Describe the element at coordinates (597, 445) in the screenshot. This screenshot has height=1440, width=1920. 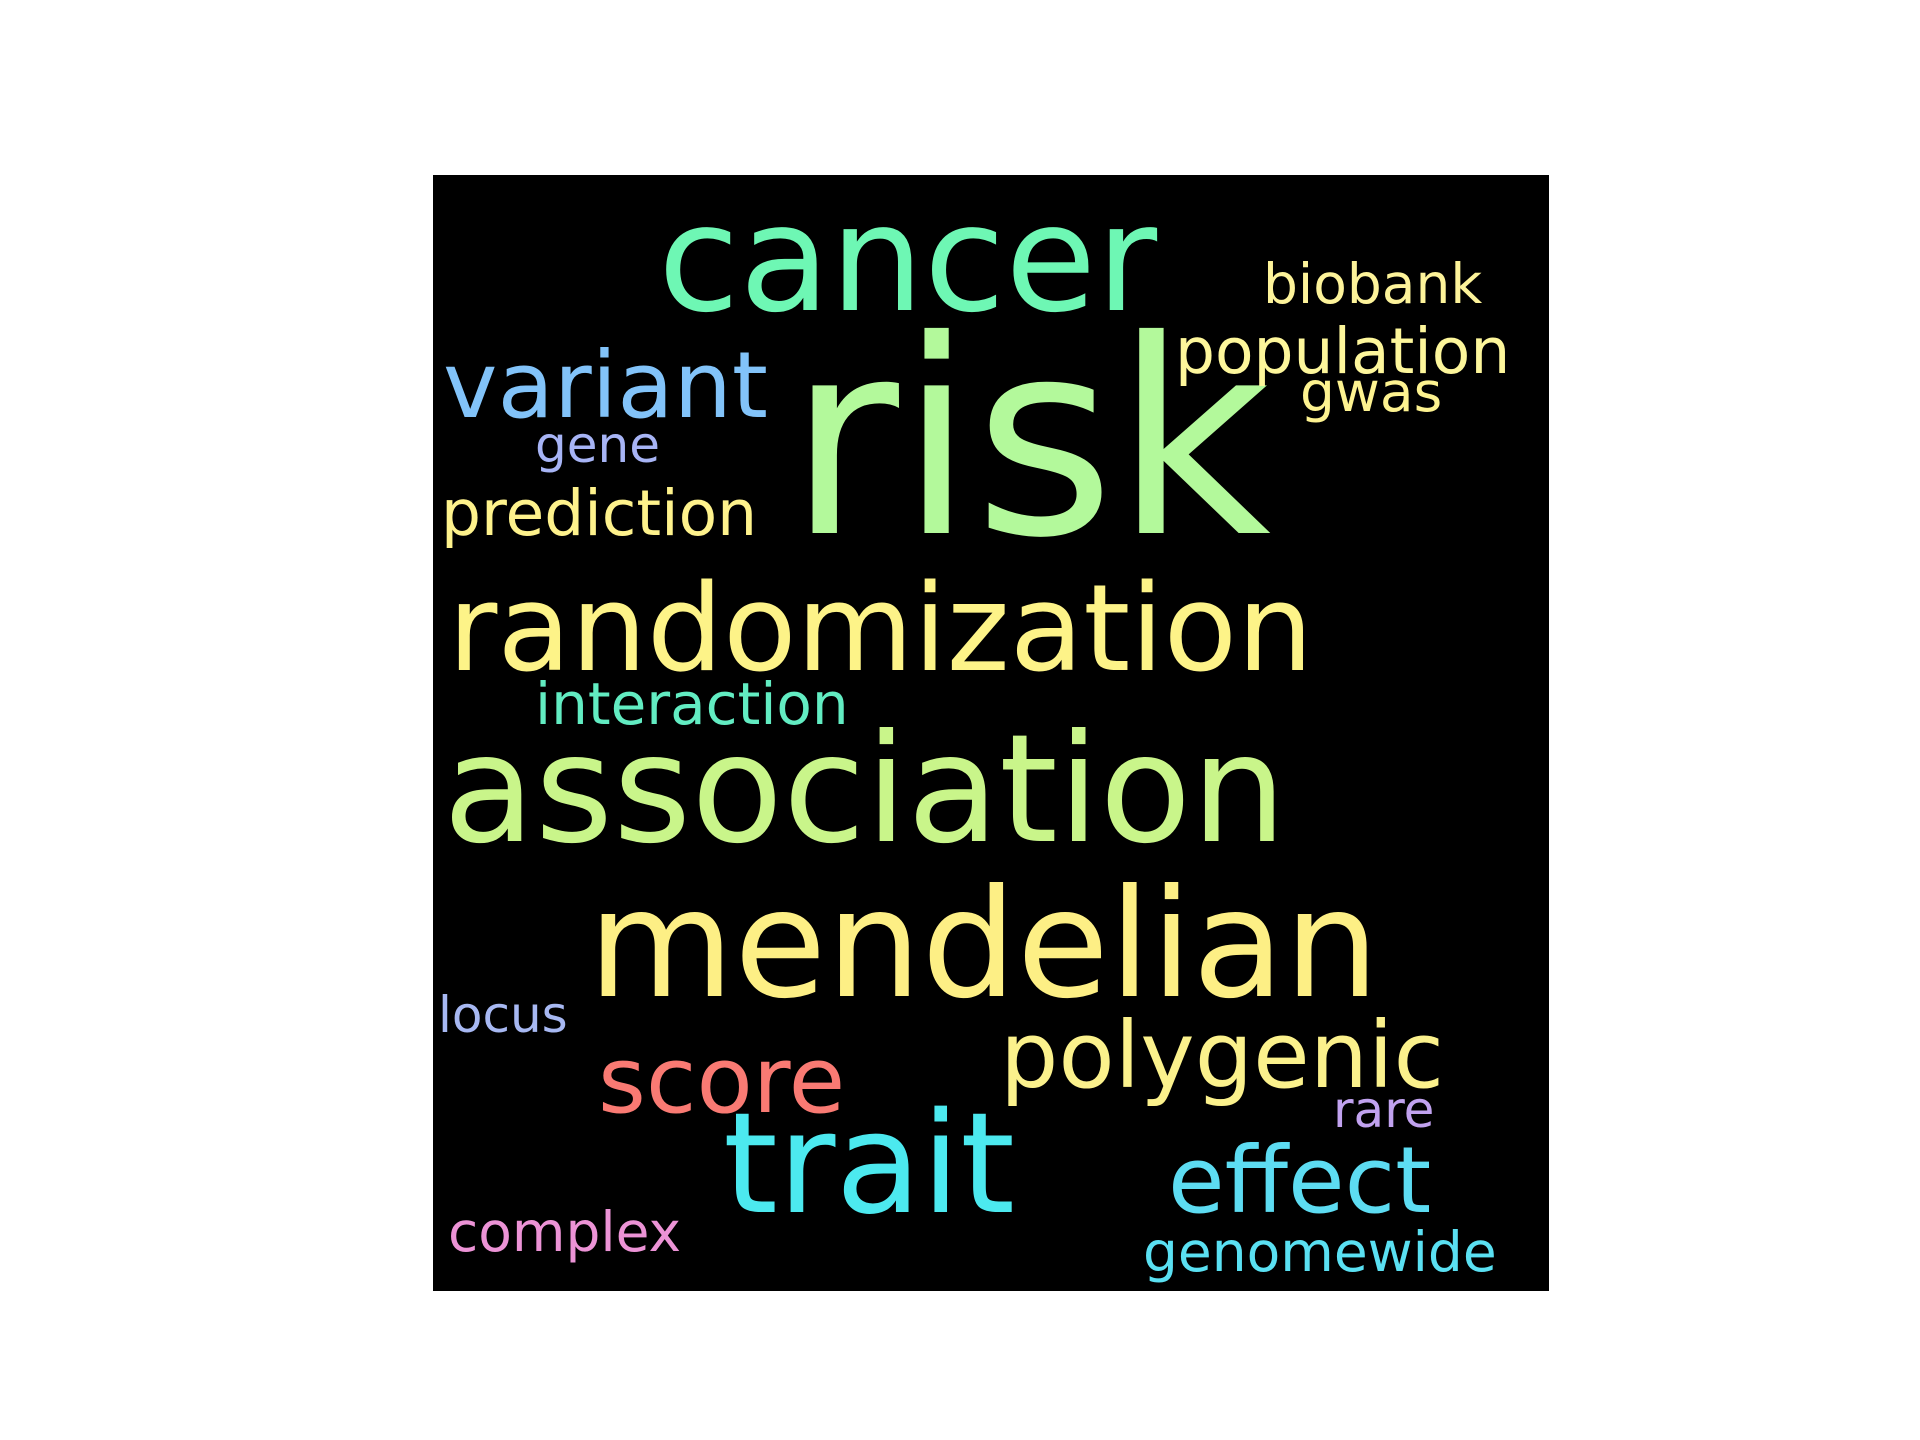
I see `word-gene: gene` at that location.